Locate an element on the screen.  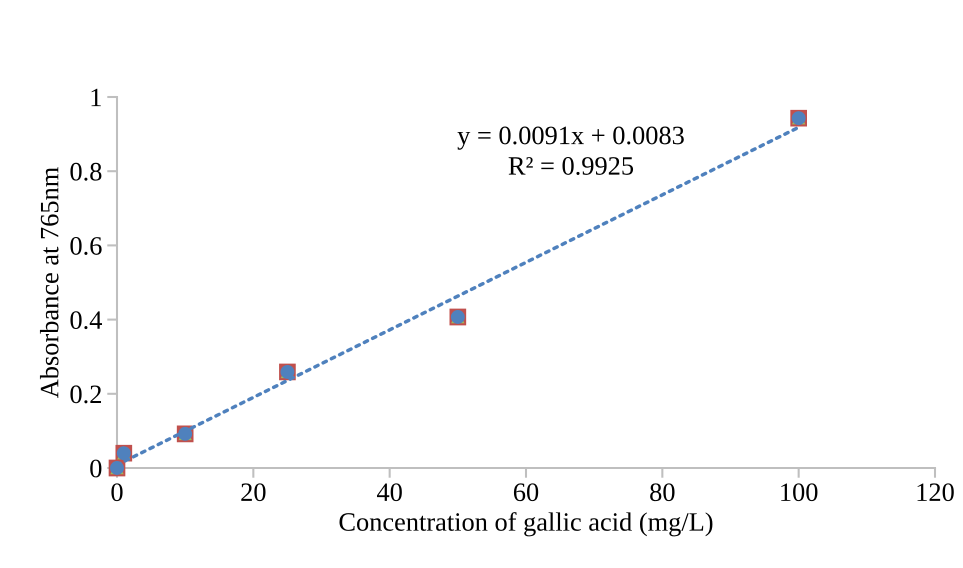
y-tick-label: 0.2 is located at coordinates (85, 394).